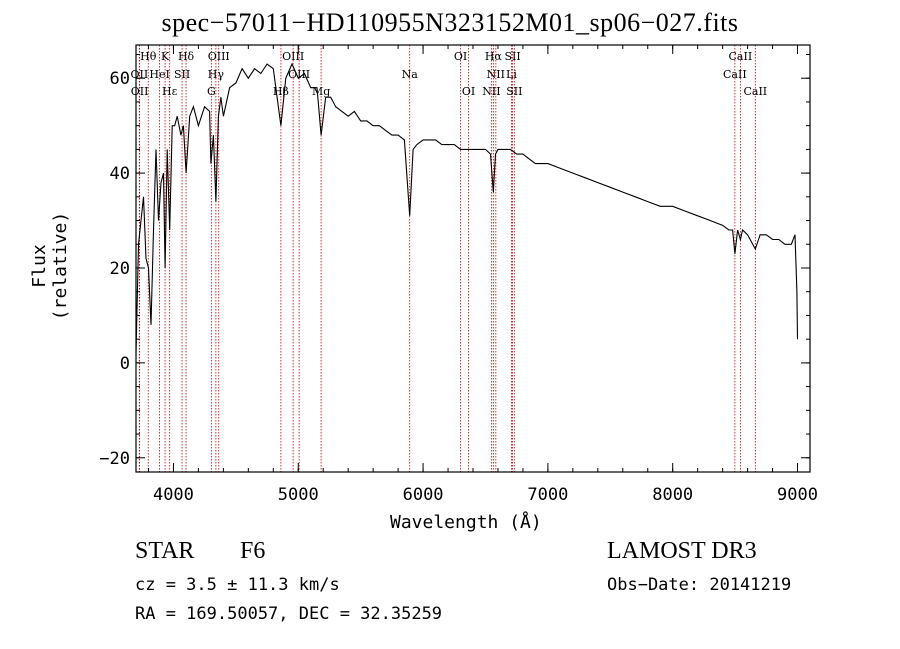  What do you see at coordinates (321, 91) in the screenshot?
I see `line-label: Mg` at bounding box center [321, 91].